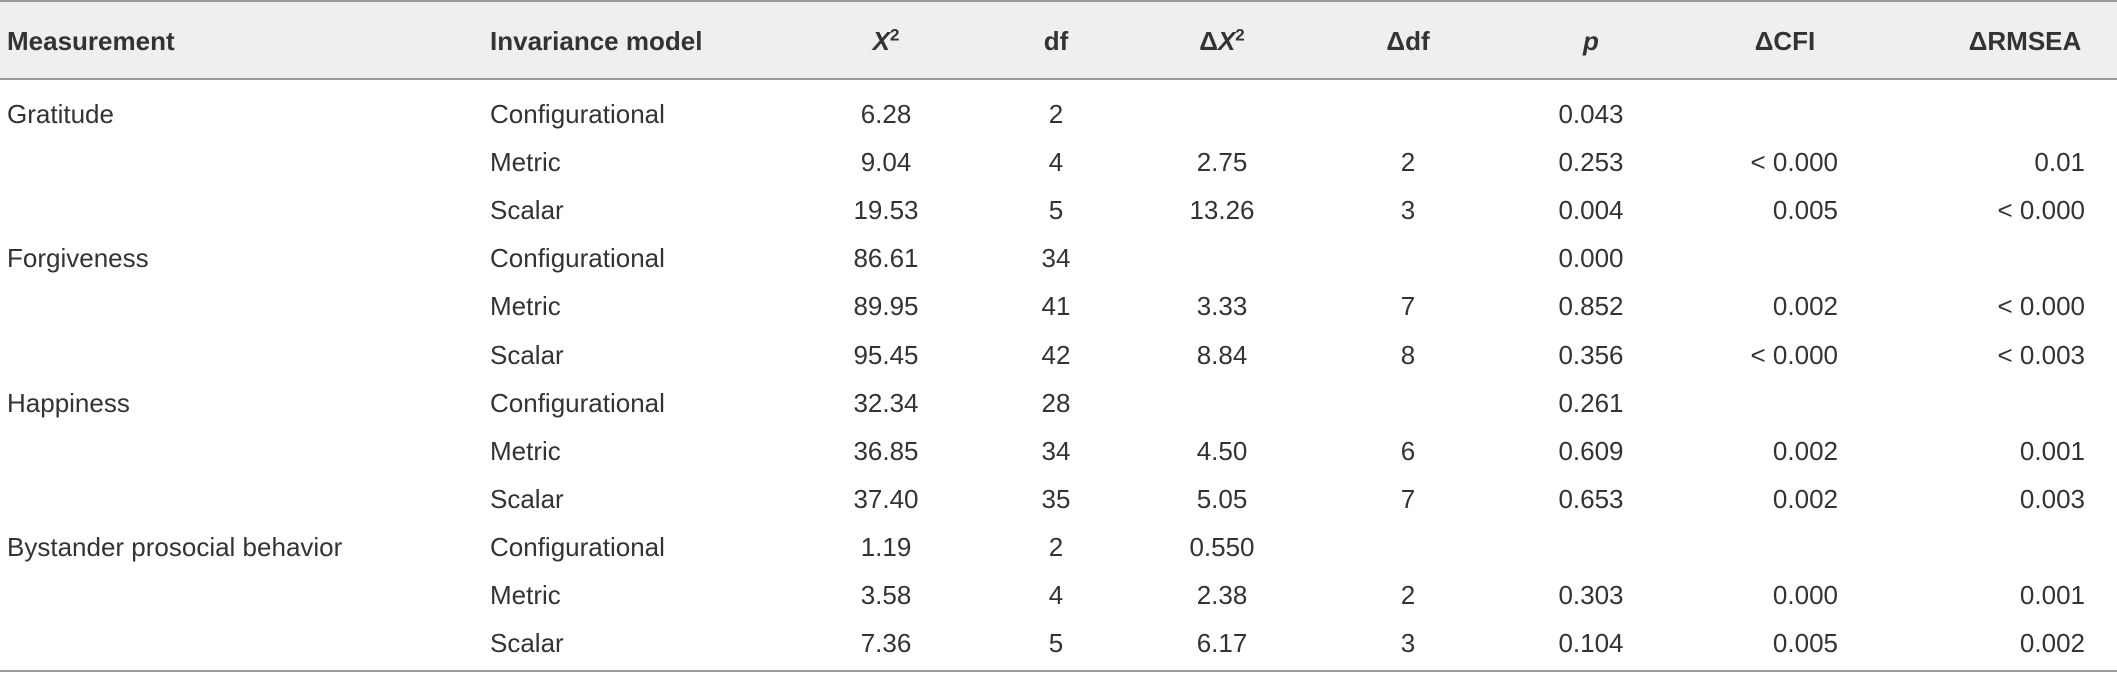 This screenshot has width=2117, height=674. I want to click on value-cell: 13.26, so click(1222, 210).